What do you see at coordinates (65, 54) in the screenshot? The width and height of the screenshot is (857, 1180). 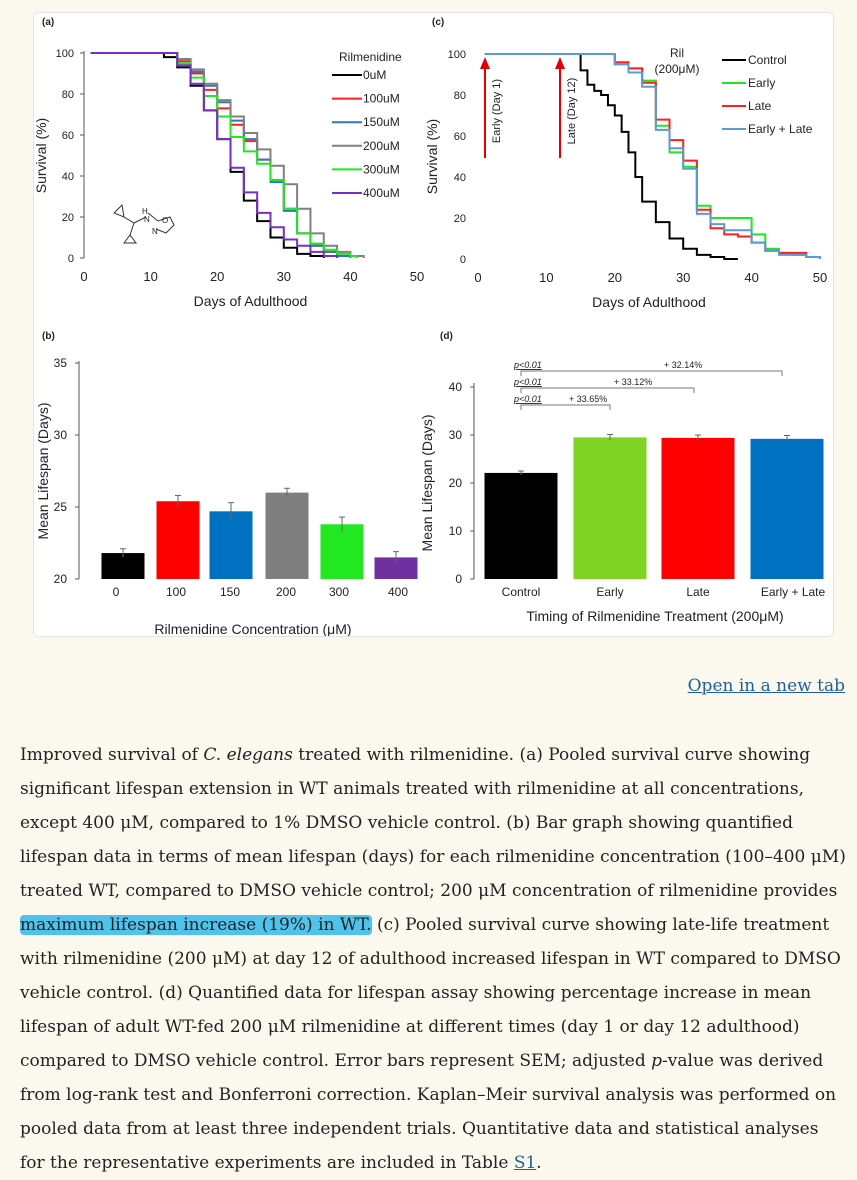 I see `a-ytick-label: 100` at bounding box center [65, 54].